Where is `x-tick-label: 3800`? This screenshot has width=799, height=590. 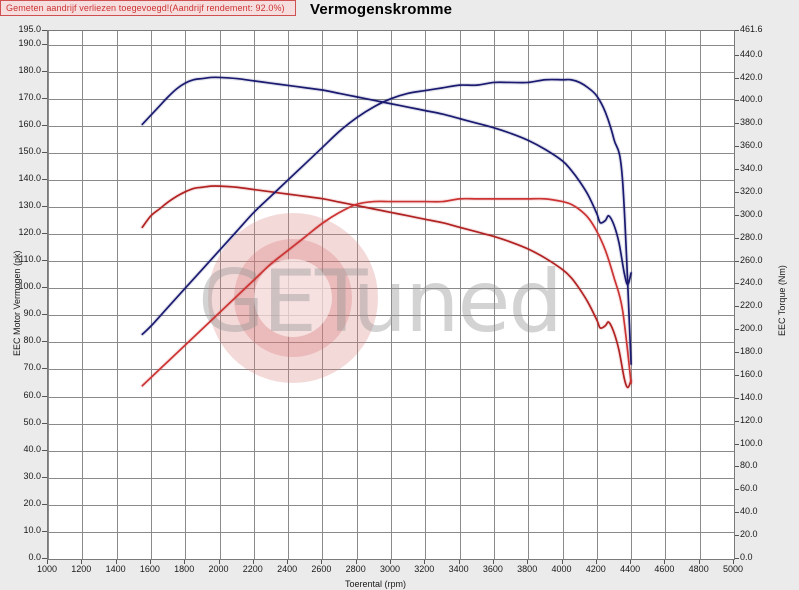
x-tick-label: 3800 is located at coordinates (527, 569).